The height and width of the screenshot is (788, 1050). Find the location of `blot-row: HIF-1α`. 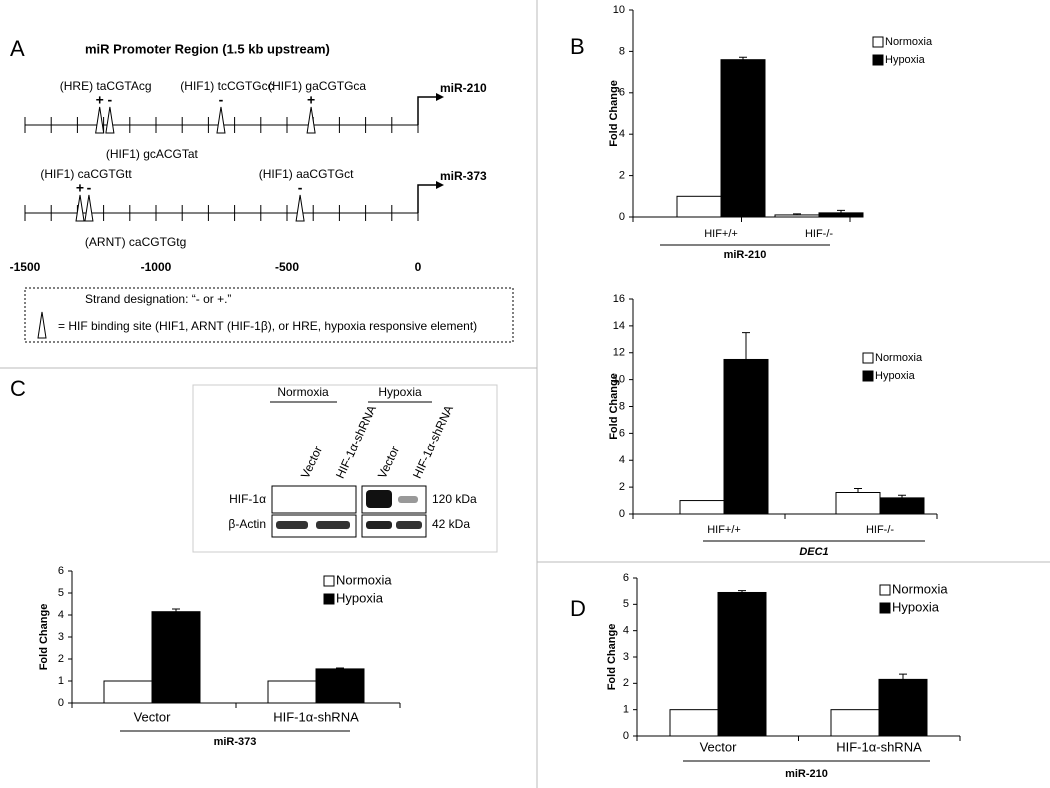

blot-row: HIF-1α is located at coordinates (247, 499).